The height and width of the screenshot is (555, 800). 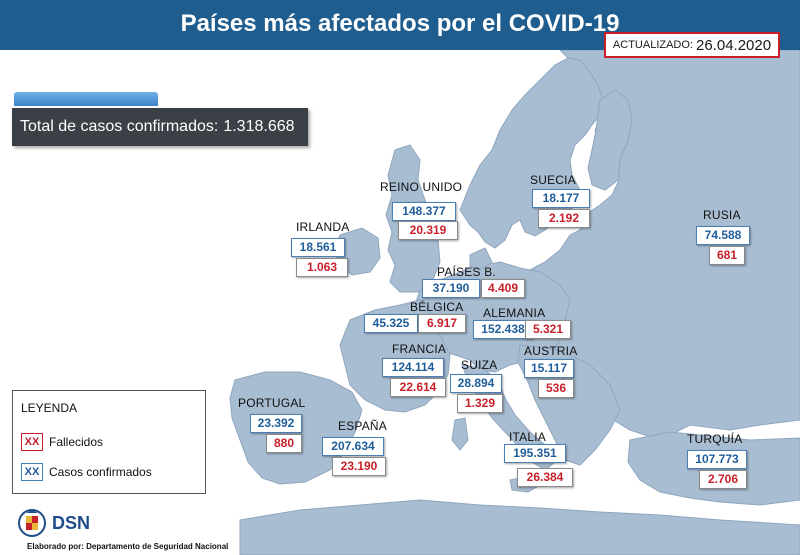 I want to click on country-name: PAÍSES B., so click(x=466, y=272).